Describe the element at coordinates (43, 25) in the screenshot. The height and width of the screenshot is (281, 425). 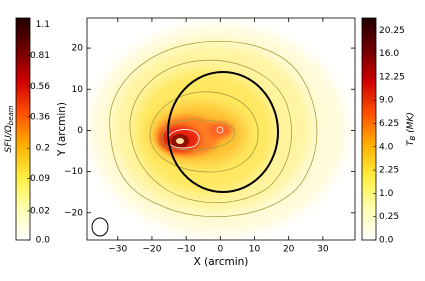
I see `colorbar-tick-label: 1.1` at that location.